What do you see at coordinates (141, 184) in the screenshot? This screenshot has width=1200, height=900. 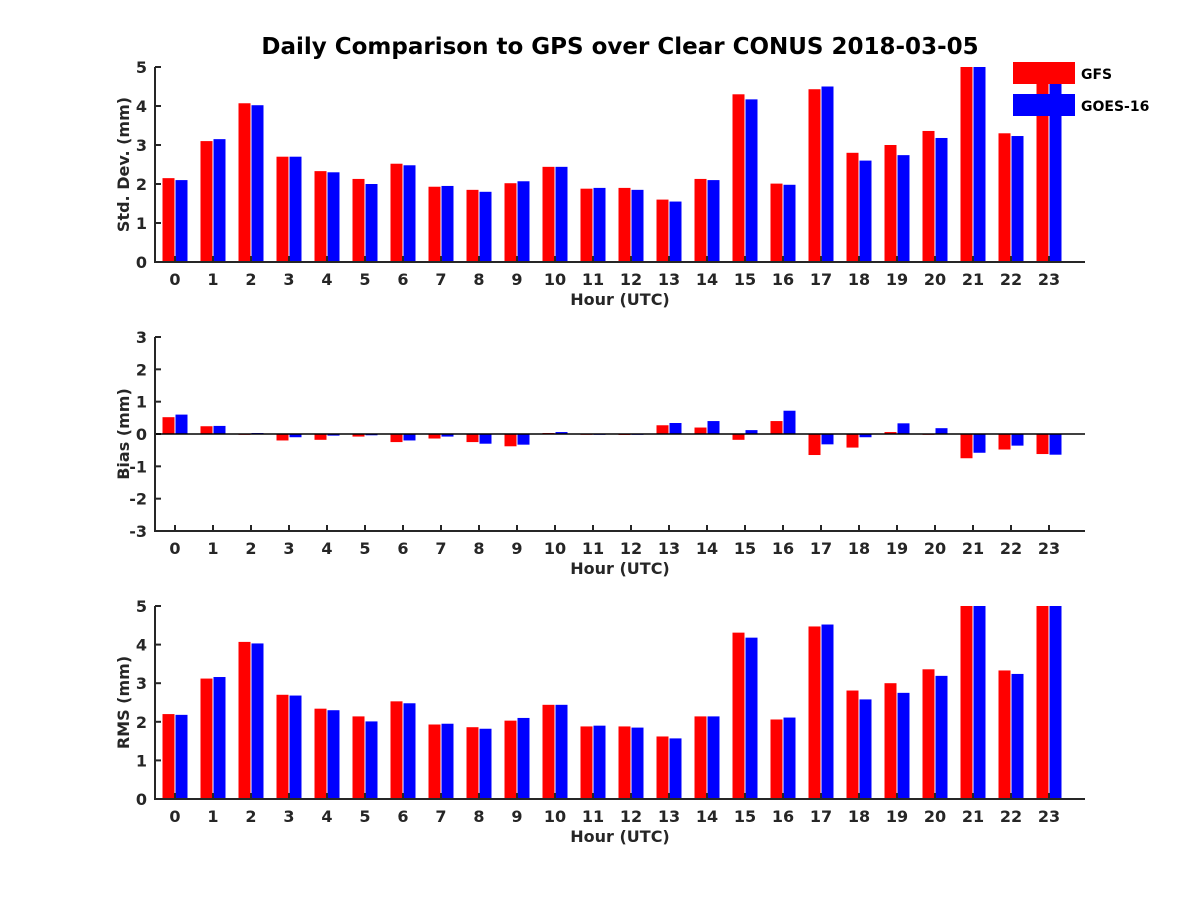 I see `stddev-ytick-label-2: 2` at bounding box center [141, 184].